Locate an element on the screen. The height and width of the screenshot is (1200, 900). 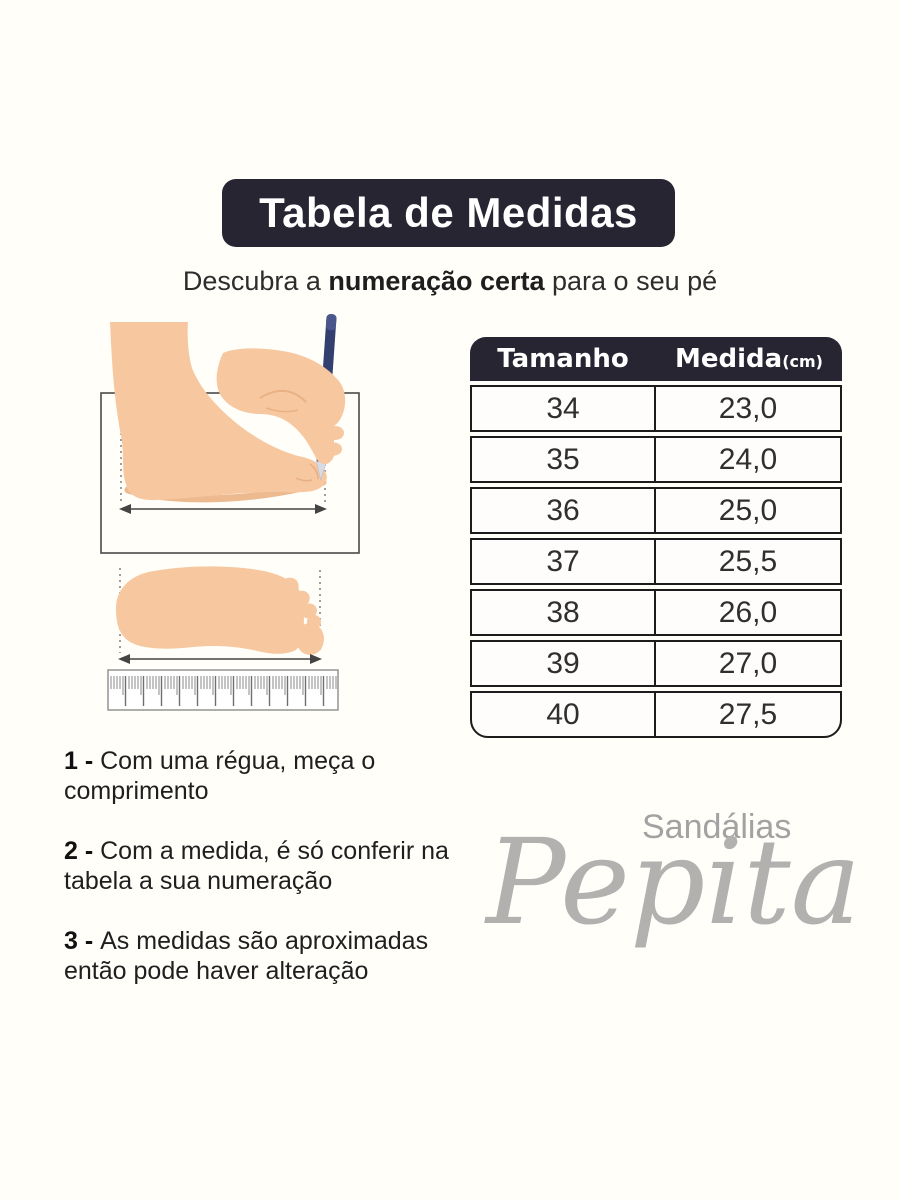
brand-logo-pepita: Pepita is located at coordinates (673, 882).